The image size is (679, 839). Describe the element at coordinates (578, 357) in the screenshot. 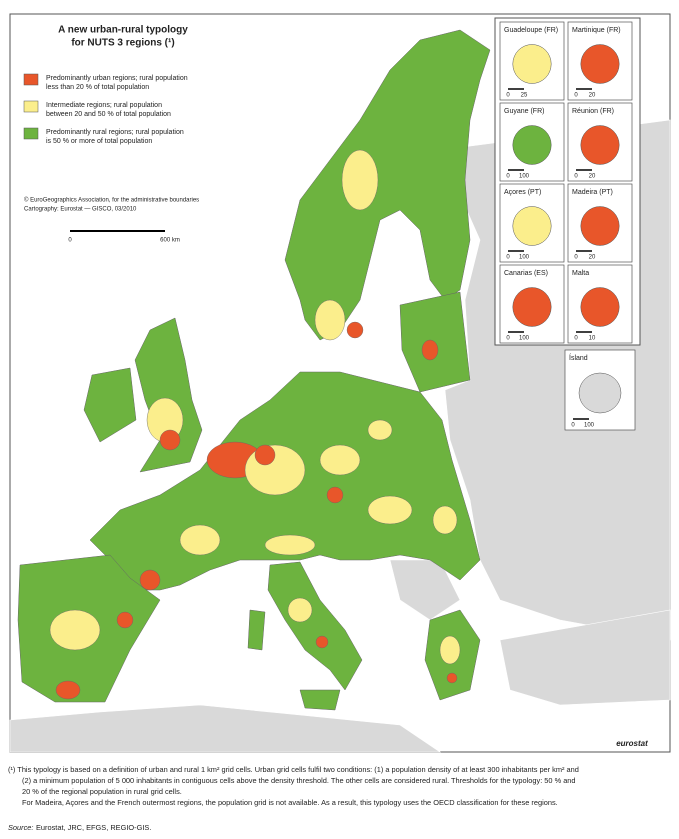

I see `inset-title: Ísland` at that location.